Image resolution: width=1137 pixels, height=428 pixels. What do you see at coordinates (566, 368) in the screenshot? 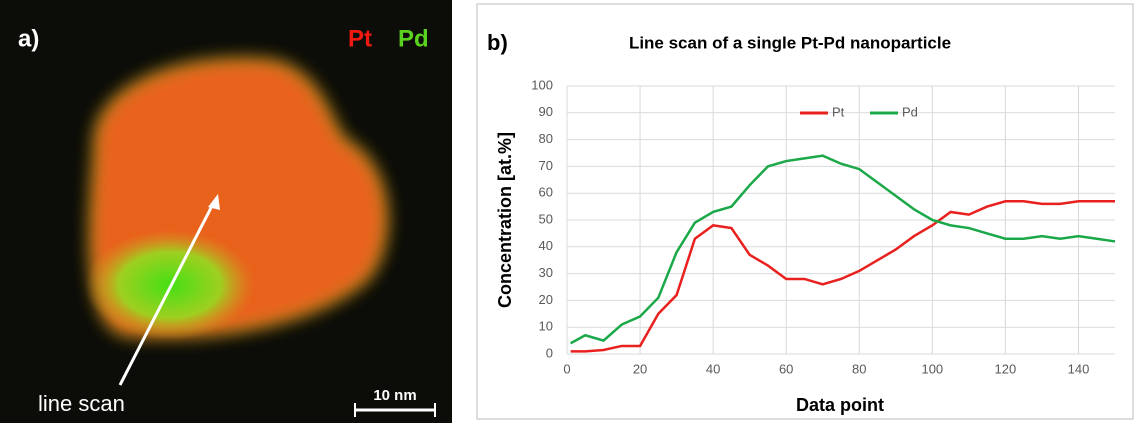
I see `x-tick-label: 0` at bounding box center [566, 368].